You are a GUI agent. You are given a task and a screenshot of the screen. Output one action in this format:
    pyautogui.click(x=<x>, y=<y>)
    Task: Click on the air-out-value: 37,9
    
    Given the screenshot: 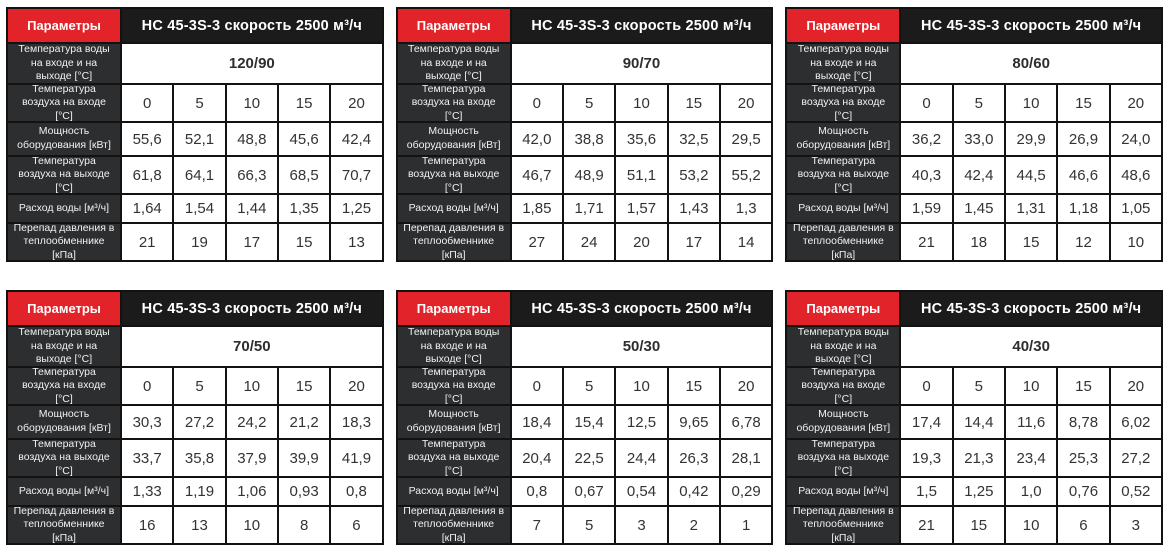 What is the action you would take?
    pyautogui.click(x=251, y=458)
    